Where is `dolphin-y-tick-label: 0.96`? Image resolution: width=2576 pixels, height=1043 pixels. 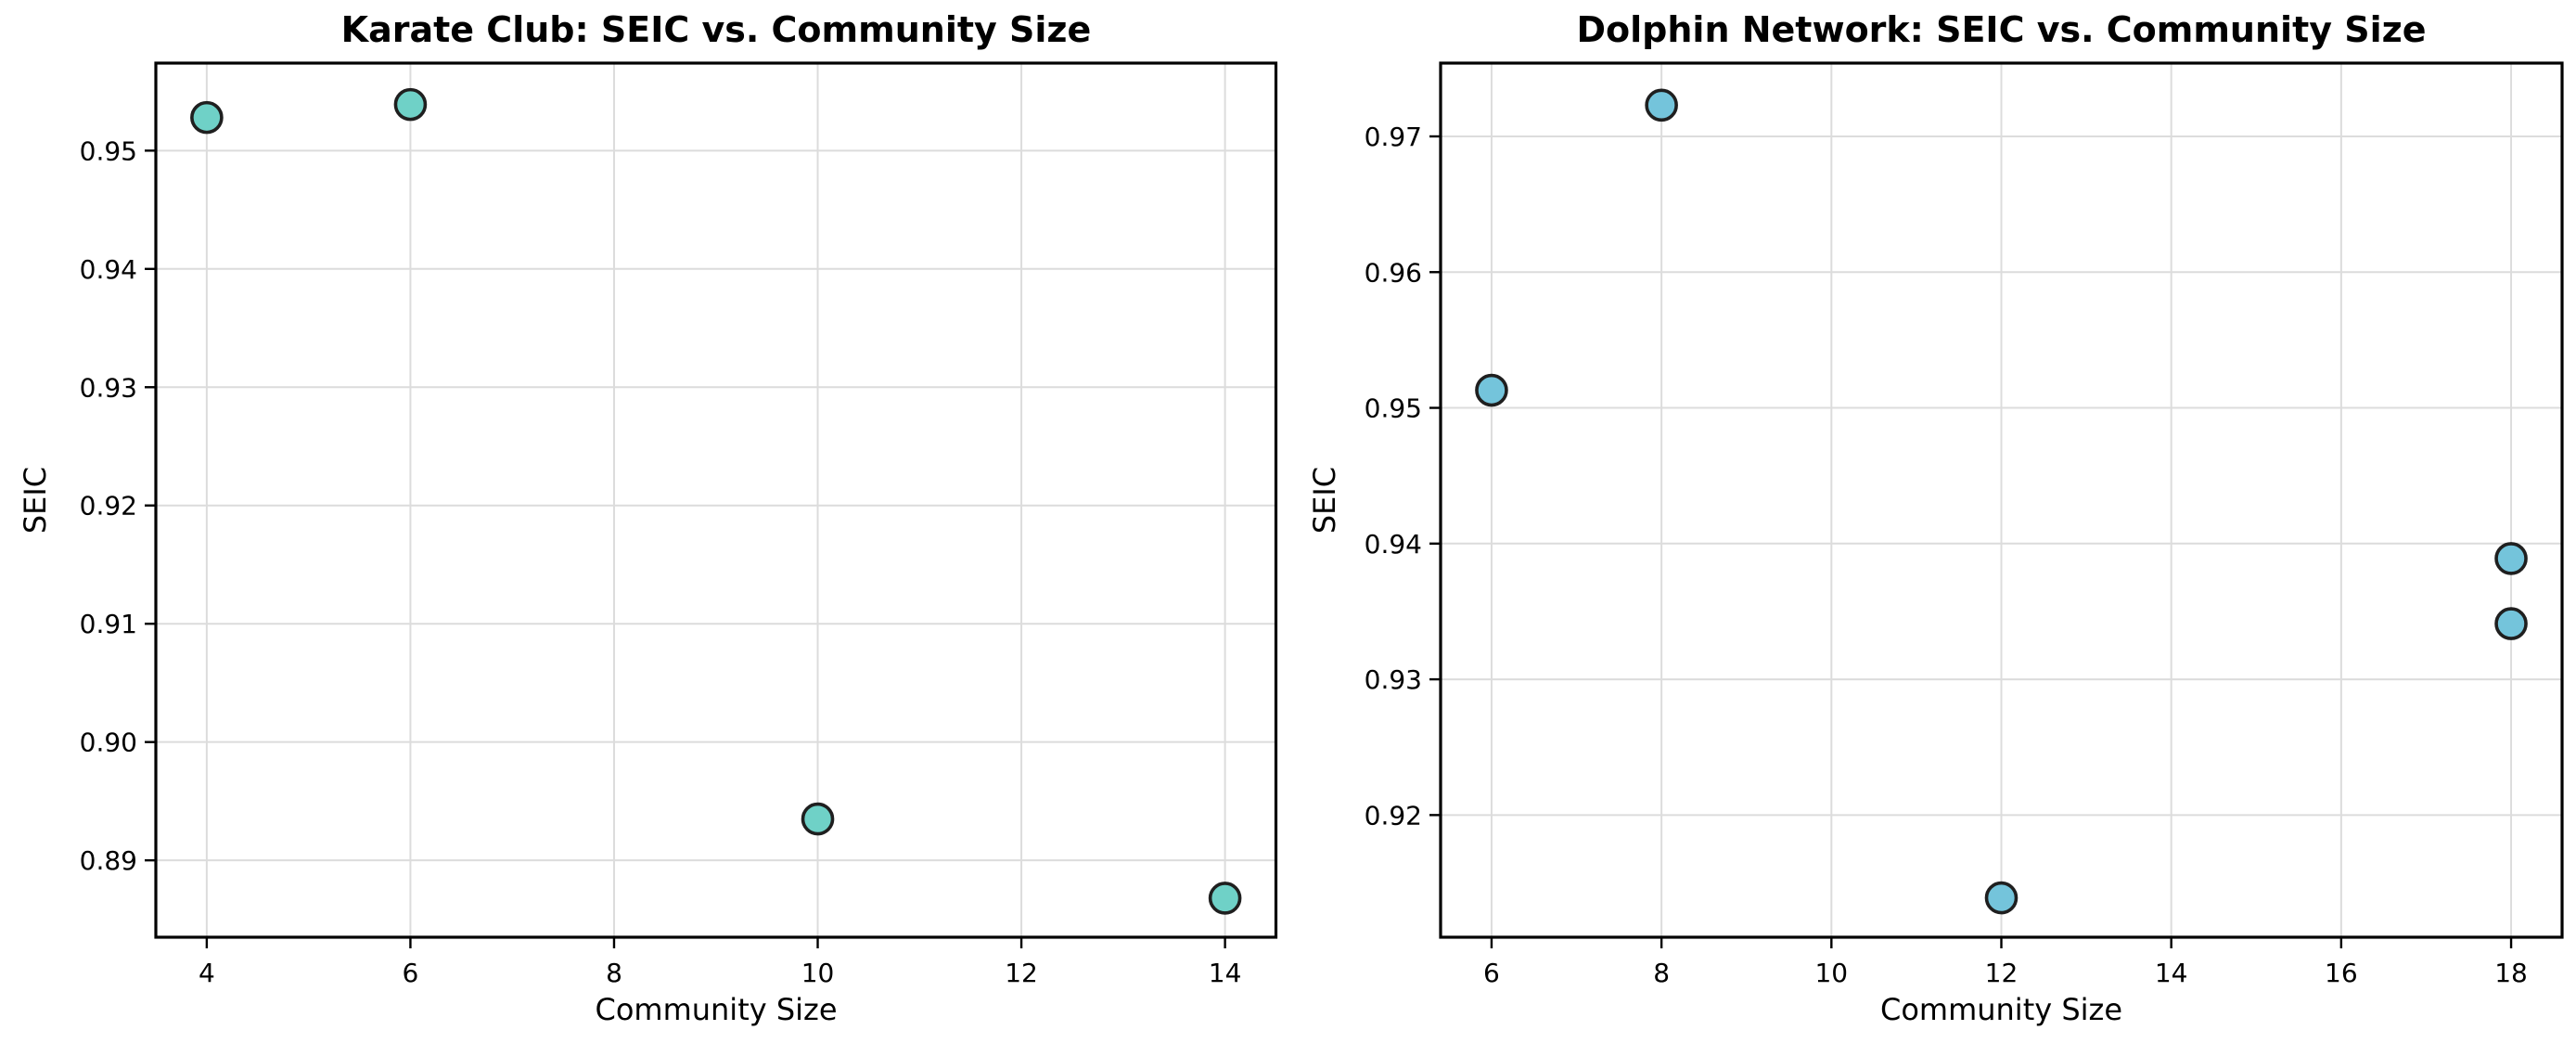
dolphin-y-tick-label: 0.96 is located at coordinates (1393, 272).